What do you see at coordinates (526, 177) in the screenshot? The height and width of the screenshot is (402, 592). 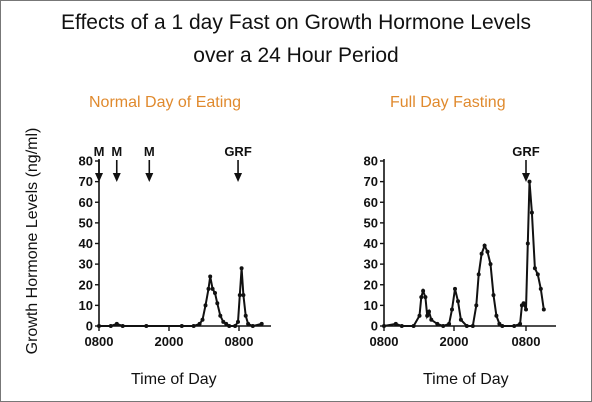 I see `right-marker-arrowhead` at bounding box center [526, 177].